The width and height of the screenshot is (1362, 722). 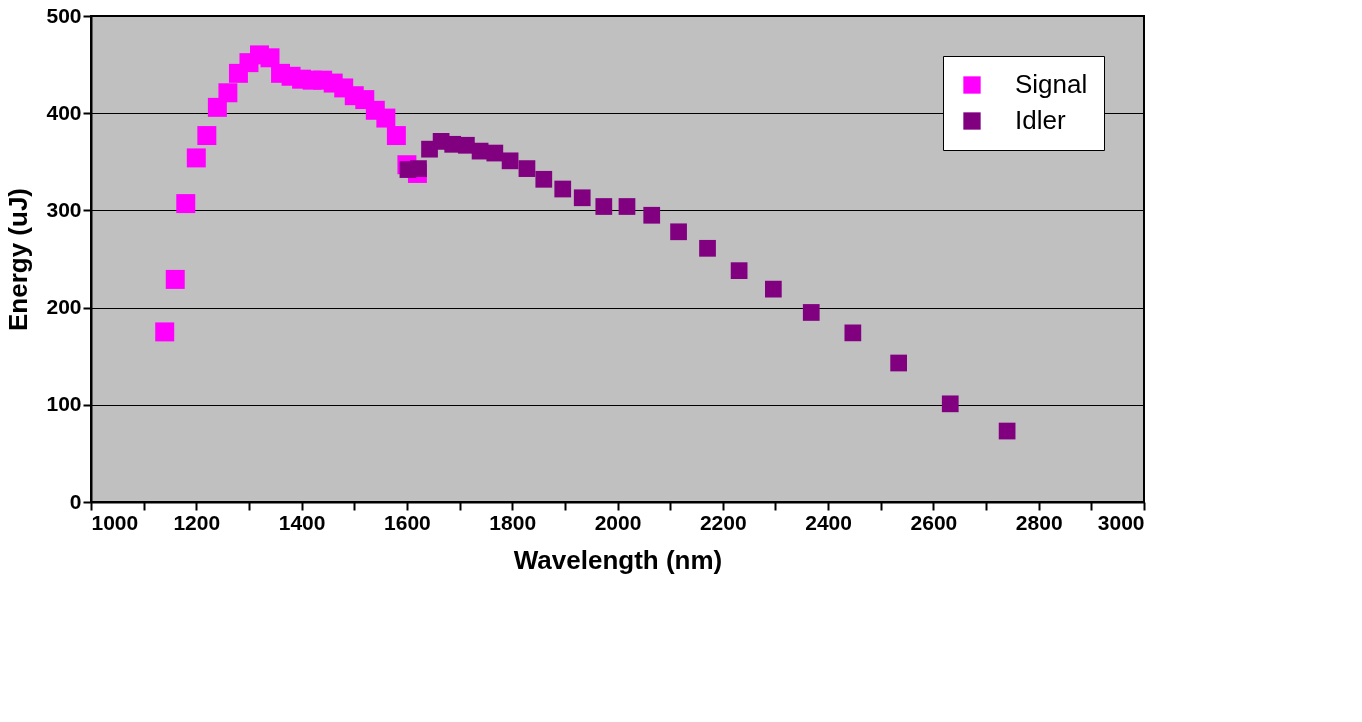 I want to click on y-tick-label: 300, so click(x=64, y=209).